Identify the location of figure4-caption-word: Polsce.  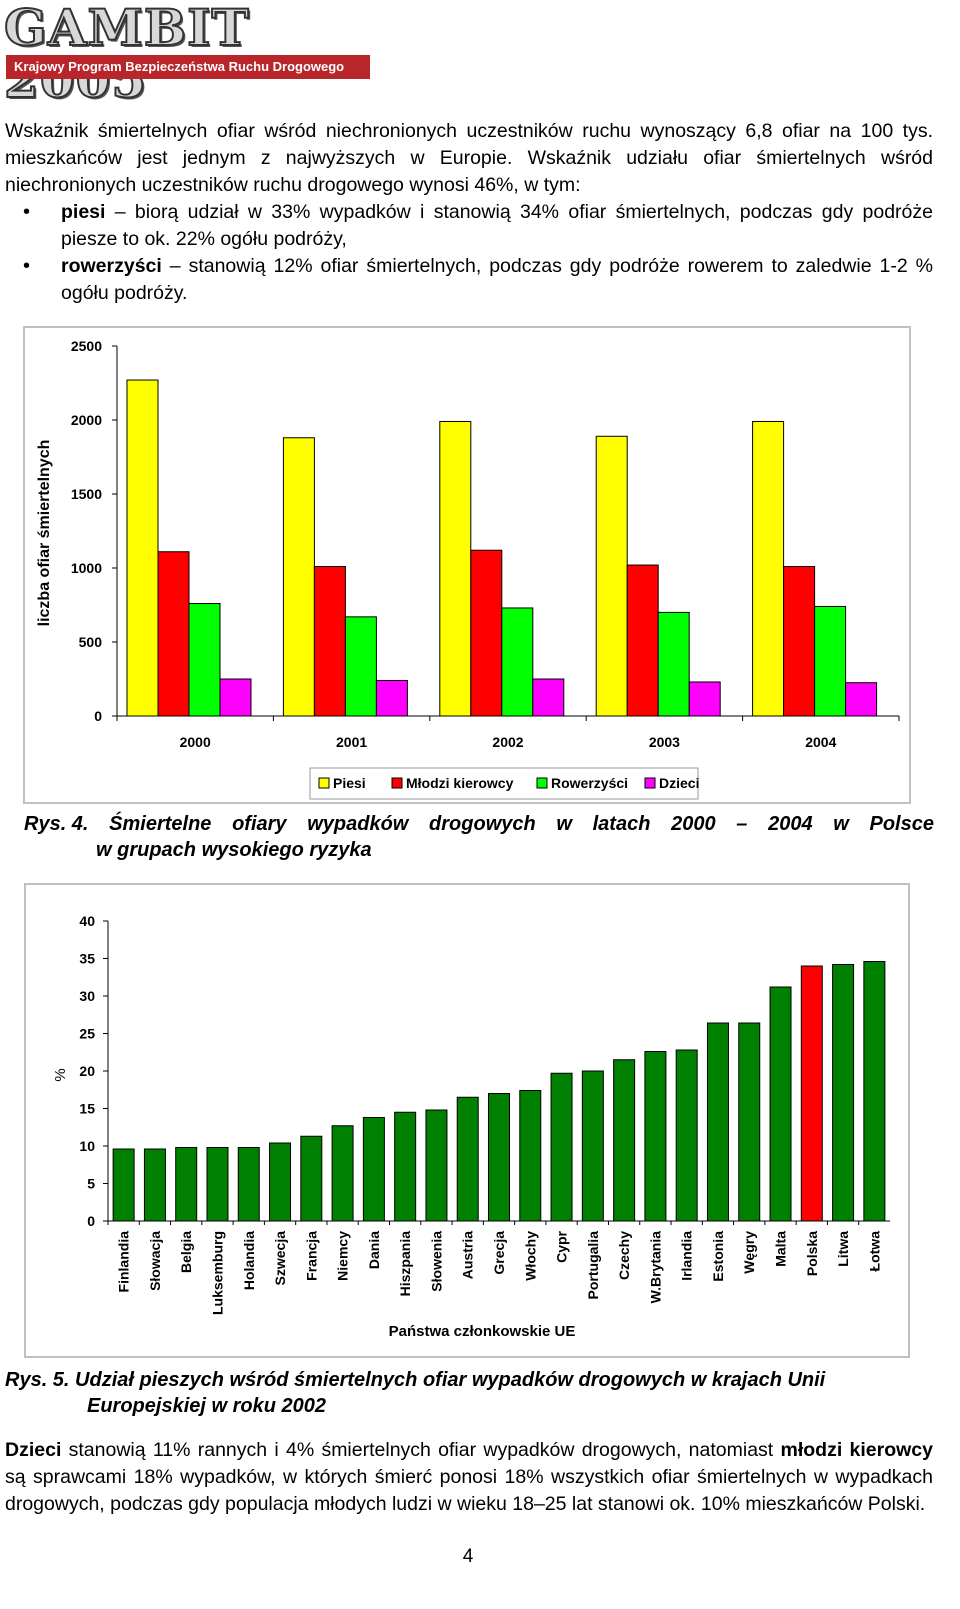
(901, 824).